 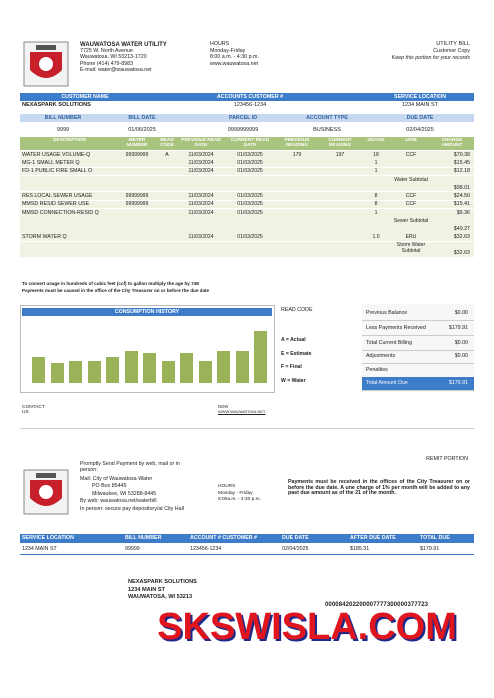 I want to click on column-header: ACCOUNTS CUSTOMER #, so click(x=250, y=96).